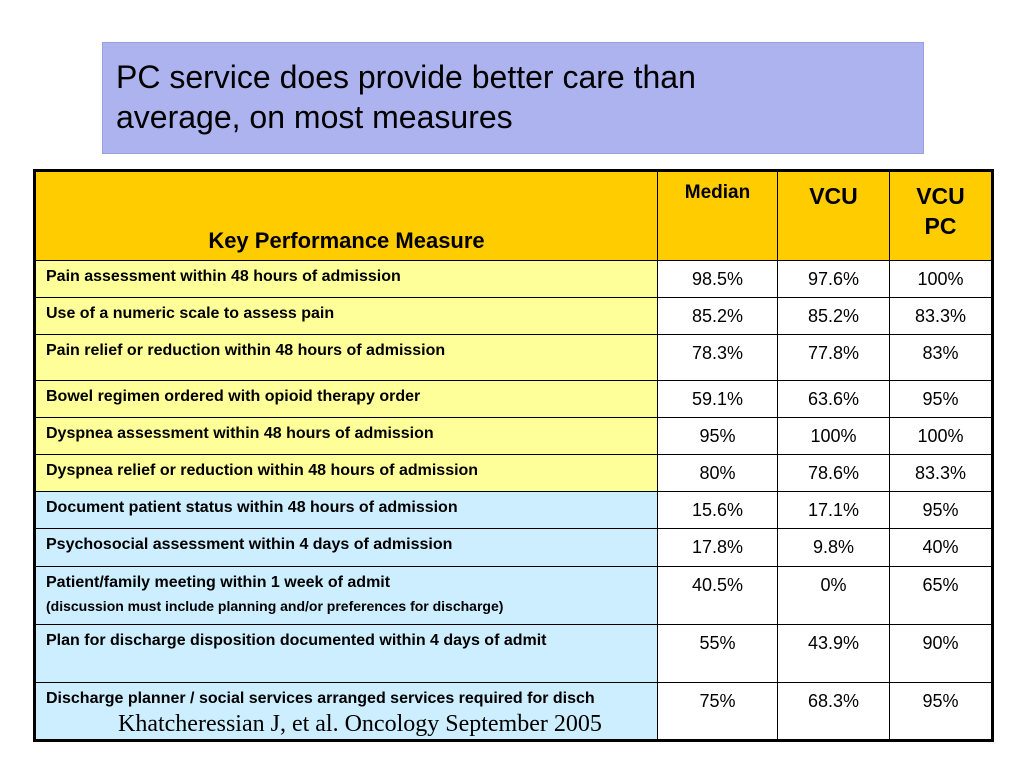  I want to click on vcu-cell: 85.2%, so click(833, 316).